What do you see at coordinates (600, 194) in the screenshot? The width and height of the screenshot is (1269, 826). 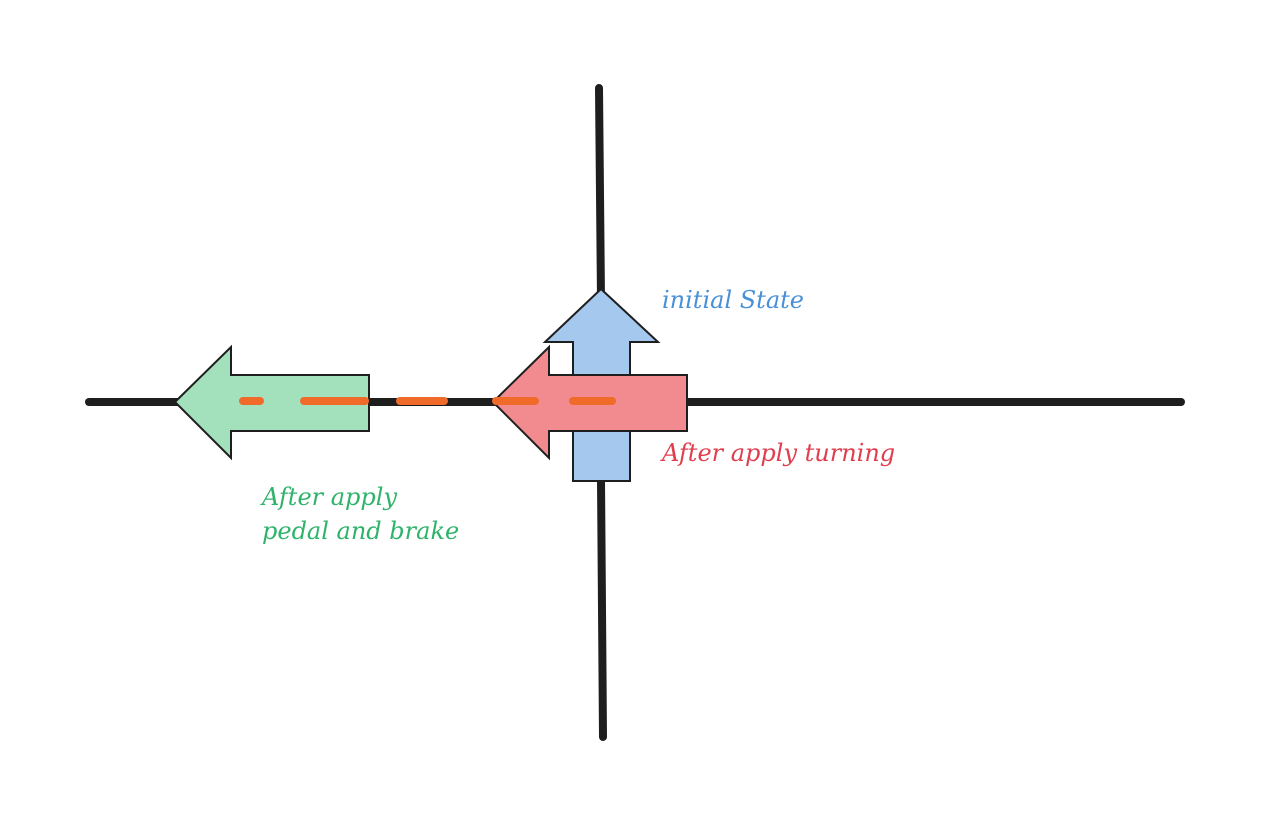 I see `vertical-axis-top` at bounding box center [600, 194].